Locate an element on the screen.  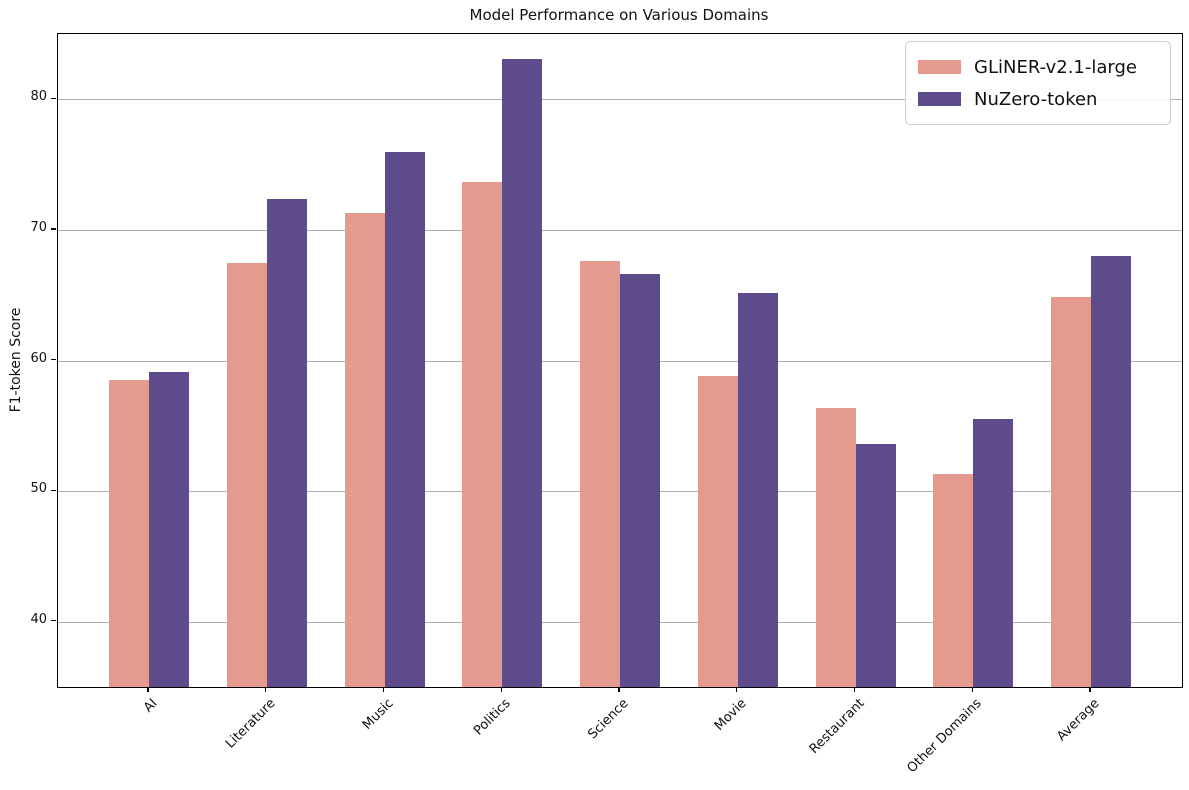
chart-title: Model Performance on Various Domains is located at coordinates (619, 15).